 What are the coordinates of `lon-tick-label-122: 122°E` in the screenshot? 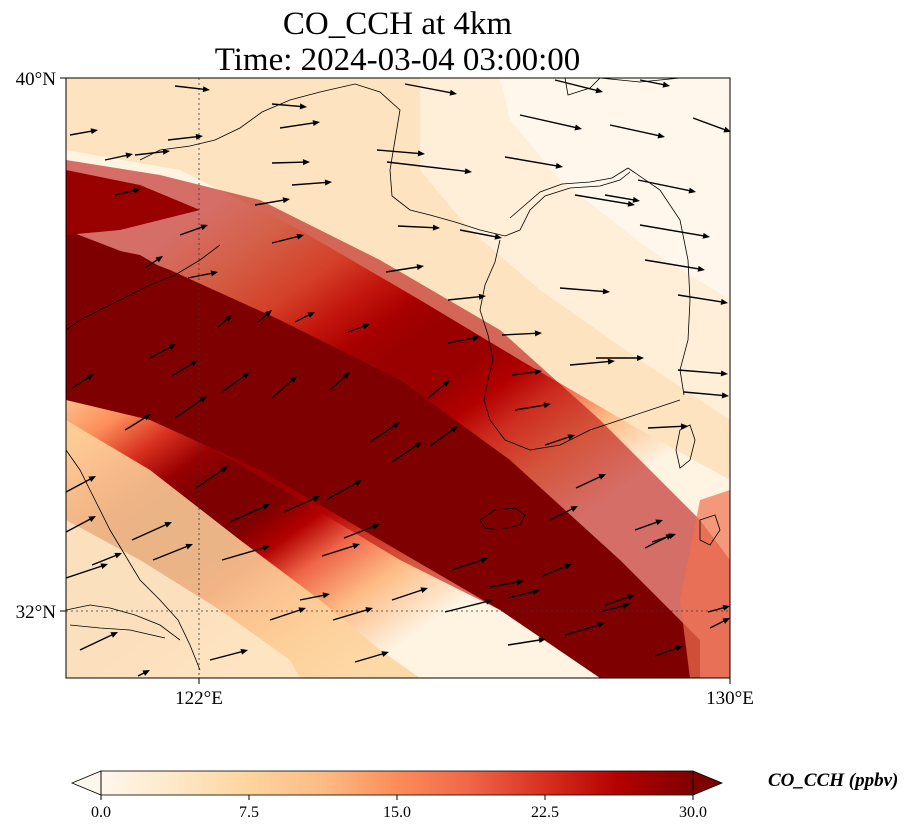 It's located at (199, 698).